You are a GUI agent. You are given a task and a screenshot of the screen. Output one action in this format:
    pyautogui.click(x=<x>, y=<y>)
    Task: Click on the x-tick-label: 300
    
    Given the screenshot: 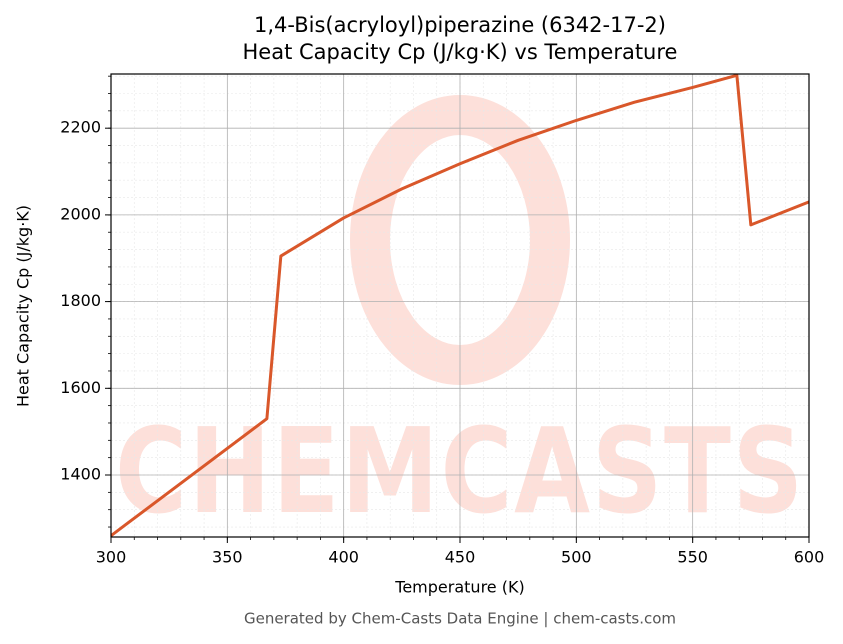 What is the action you would take?
    pyautogui.click(x=111, y=557)
    